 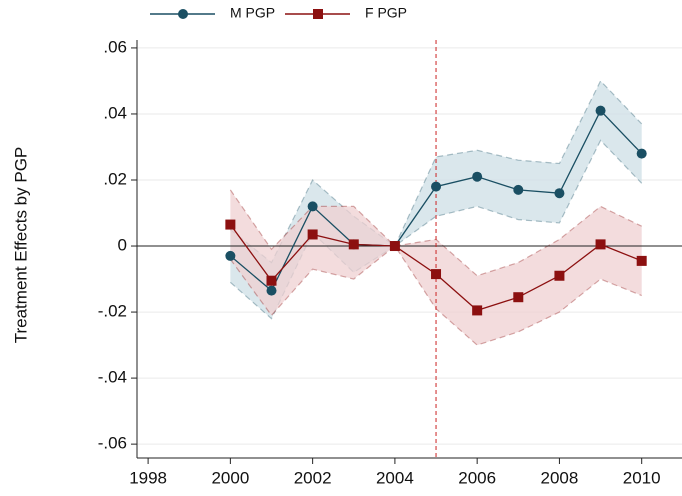 What do you see at coordinates (122, 245) in the screenshot?
I see `y-tick-label: 0` at bounding box center [122, 245].